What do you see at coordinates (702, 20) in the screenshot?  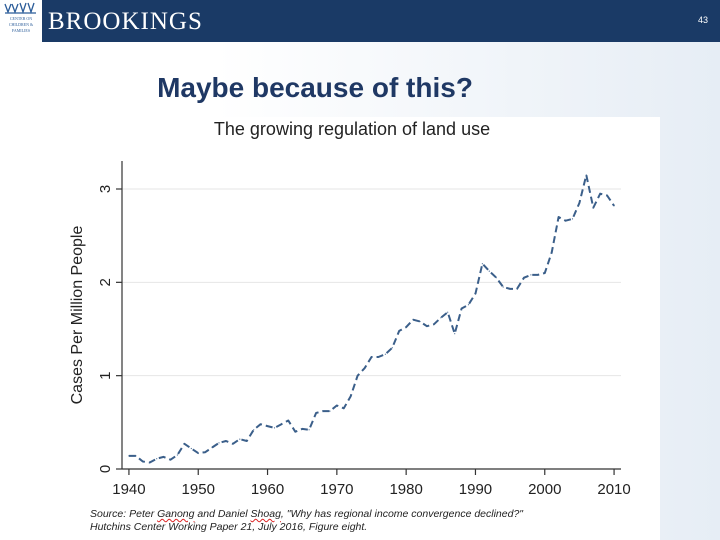 I see `page-number: 43` at bounding box center [702, 20].